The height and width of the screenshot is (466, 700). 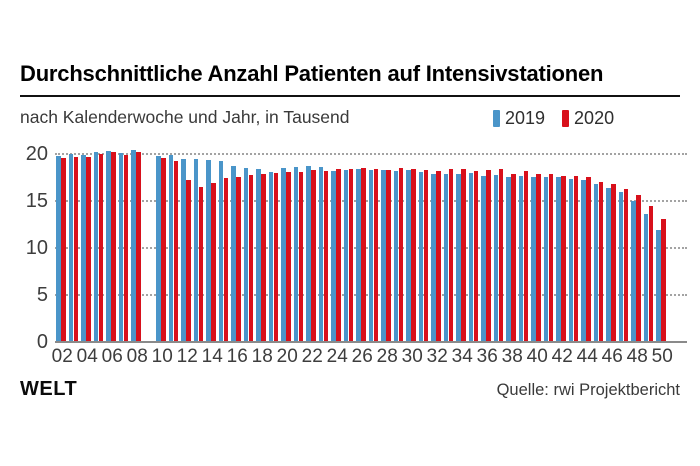 I want to click on bar-2019-kw04, so click(x=83, y=247).